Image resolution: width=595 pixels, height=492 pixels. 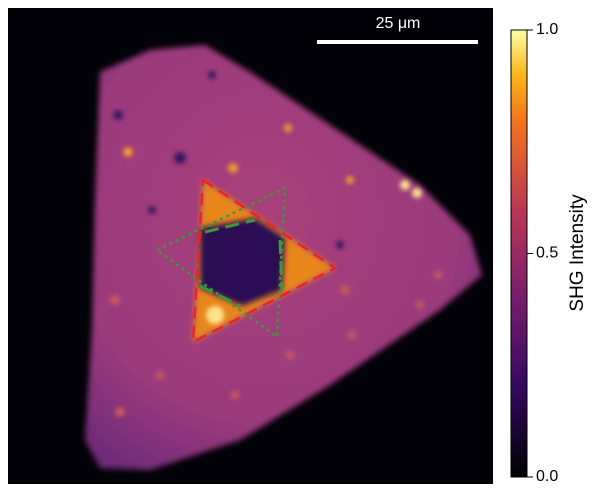 I want to click on colorbar-ticks: 0.0 0.5 1.0, so click(x=542, y=253).